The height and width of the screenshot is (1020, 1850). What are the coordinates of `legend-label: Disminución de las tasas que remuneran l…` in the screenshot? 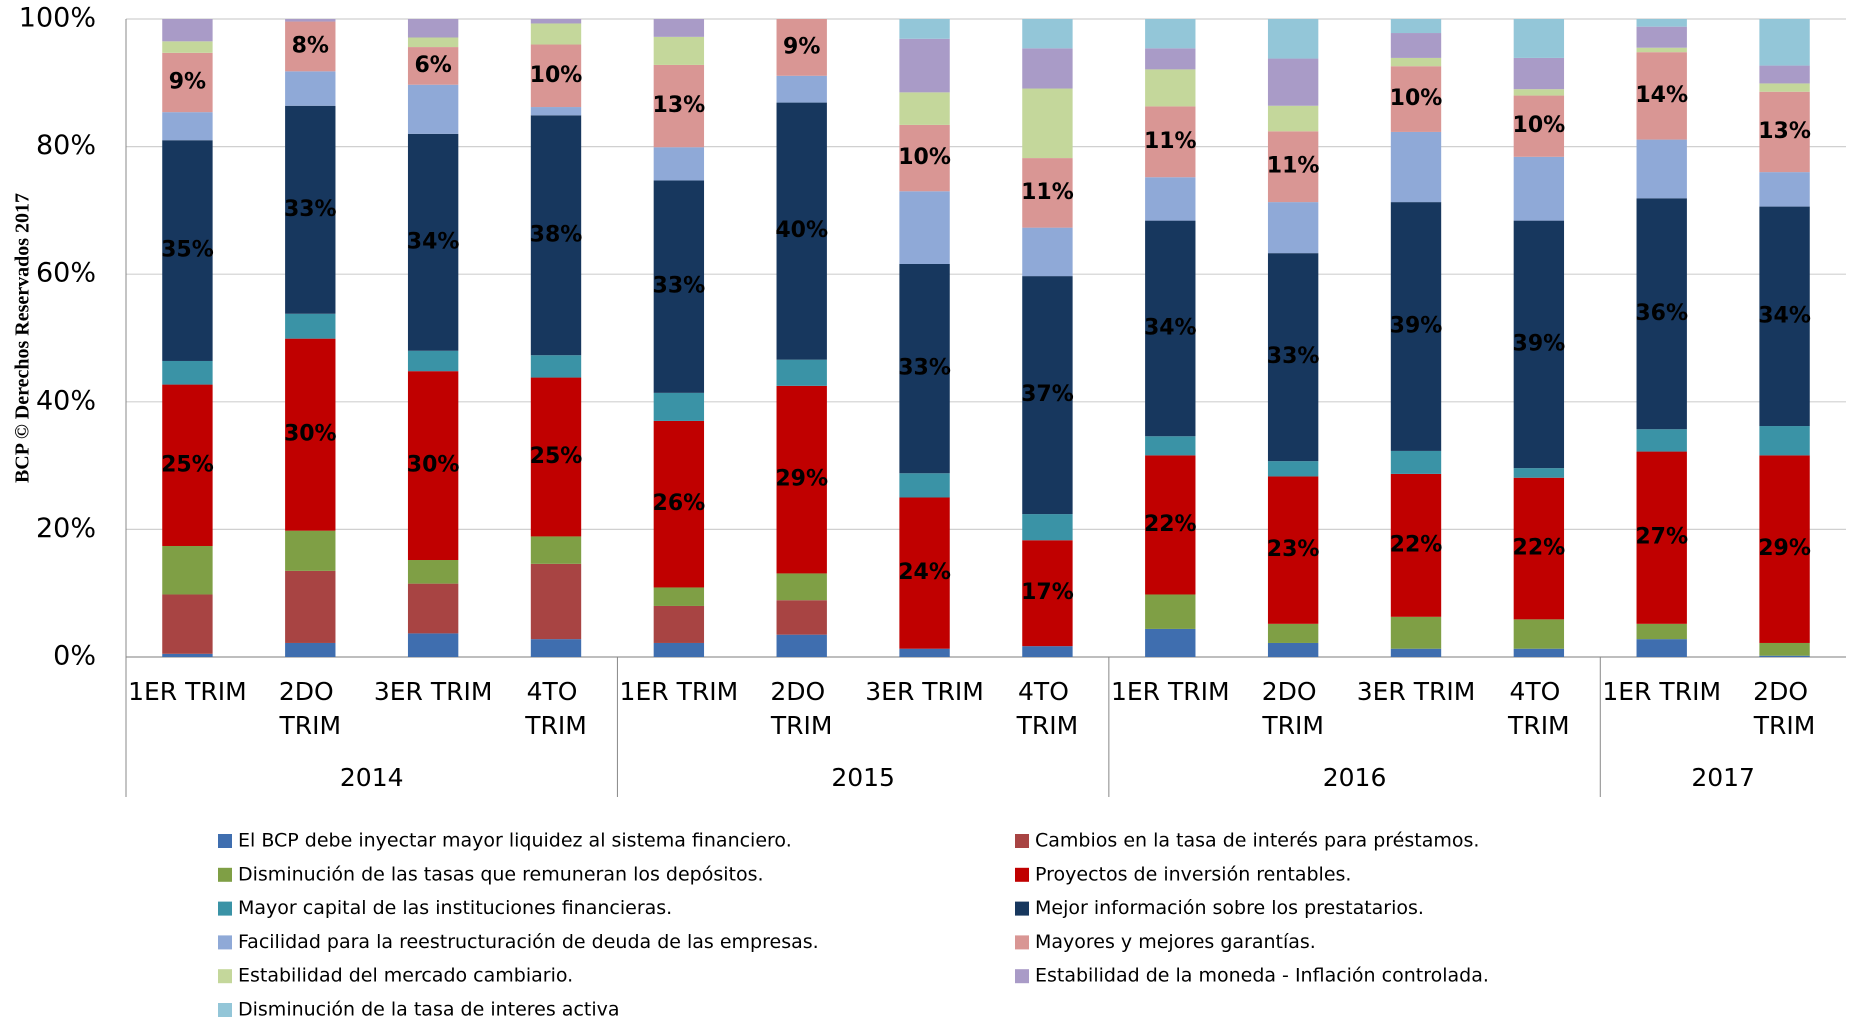 It's located at (501, 874).